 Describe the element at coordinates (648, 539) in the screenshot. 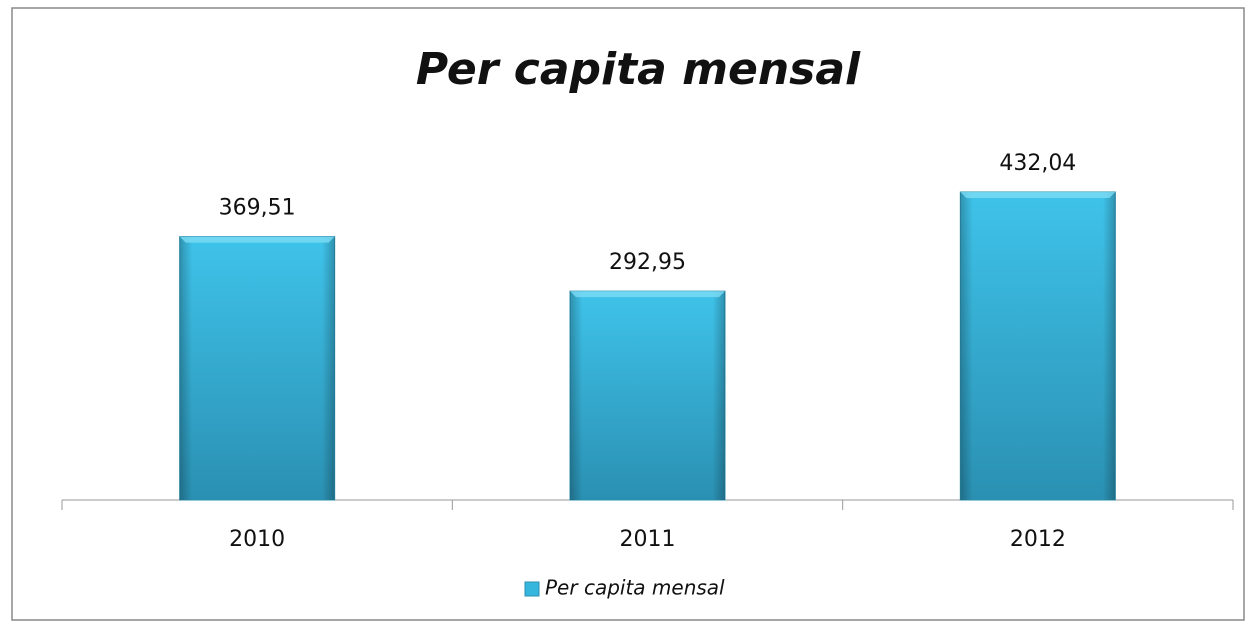

I see `x-tick-label: 2011` at that location.